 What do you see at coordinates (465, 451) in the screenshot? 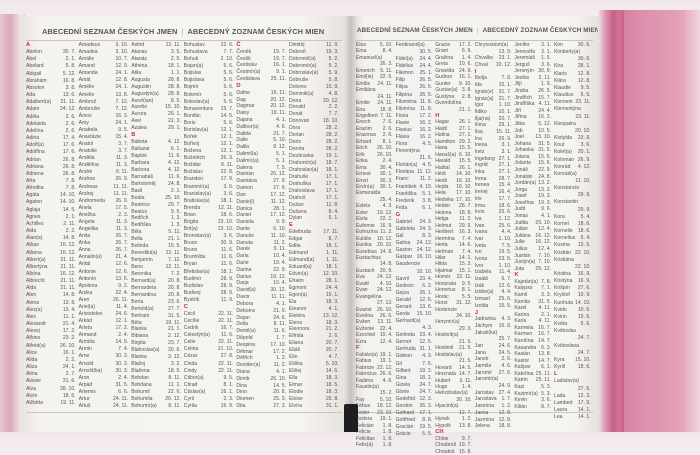
I see `name-day-date: 15. 8.` at bounding box center [465, 451].